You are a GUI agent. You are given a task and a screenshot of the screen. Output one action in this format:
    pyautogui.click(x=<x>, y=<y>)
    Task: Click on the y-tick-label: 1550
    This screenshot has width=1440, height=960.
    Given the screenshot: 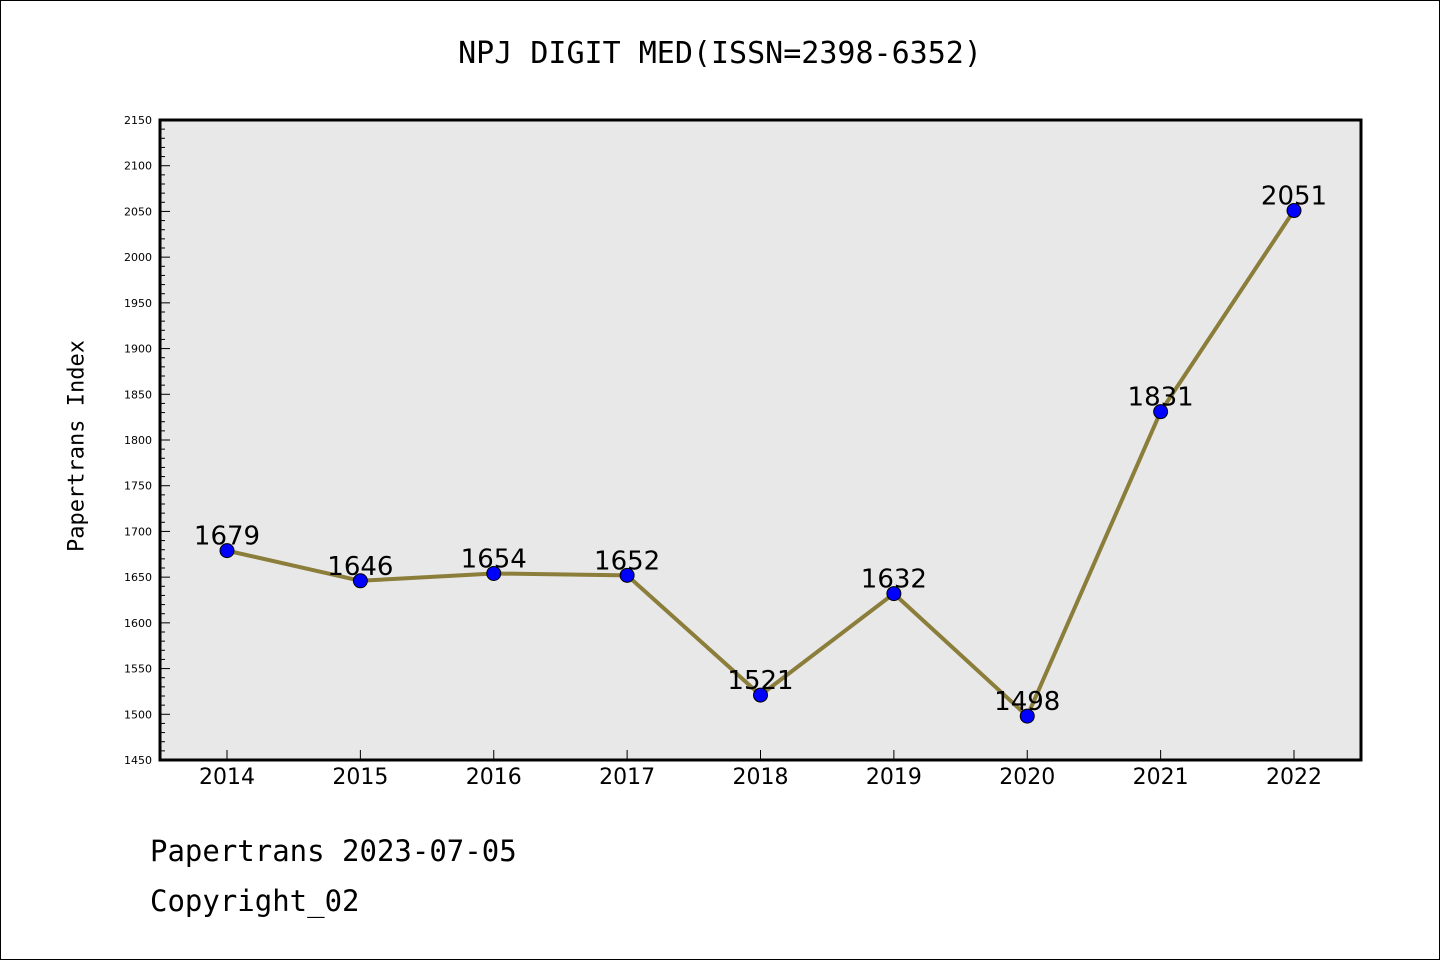 What is the action you would take?
    pyautogui.click(x=138, y=669)
    